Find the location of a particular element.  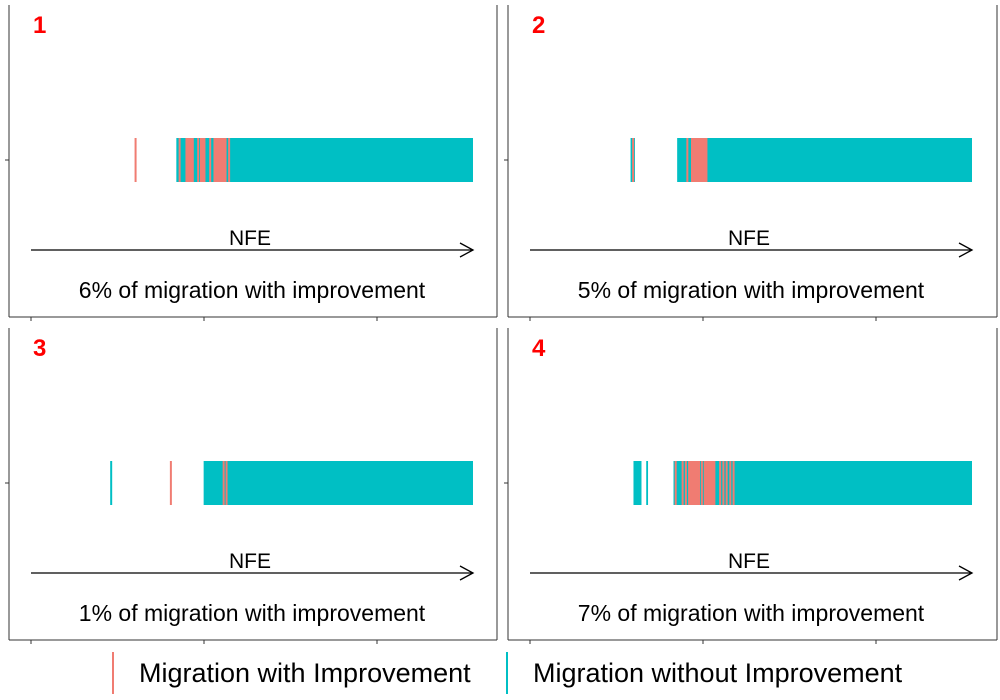

legend-label: Migration with Improvement is located at coordinates (305, 673).